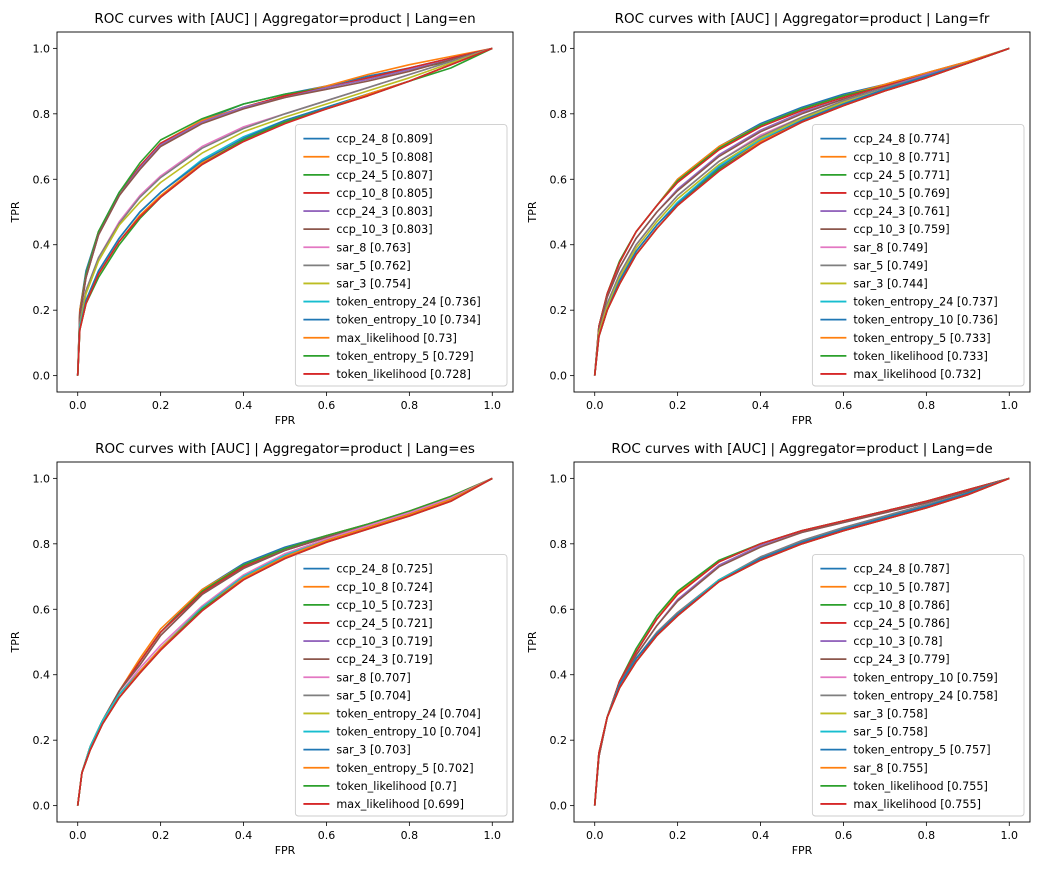  Describe the element at coordinates (901, 229) in the screenshot. I see `legend-entry: ccp_10_3 [0.759]` at that location.